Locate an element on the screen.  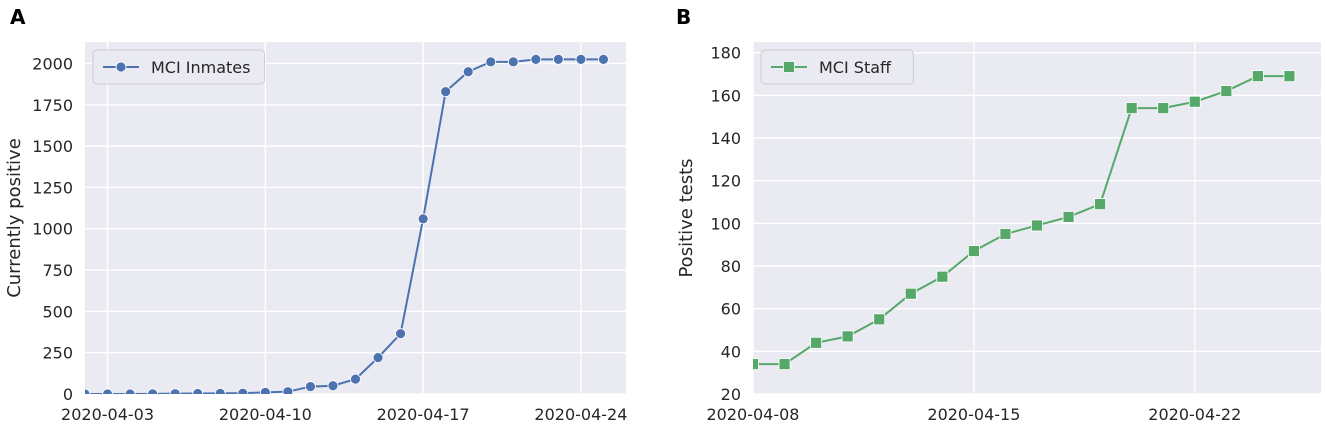
legend-label: MCI Staff is located at coordinates (855, 67).